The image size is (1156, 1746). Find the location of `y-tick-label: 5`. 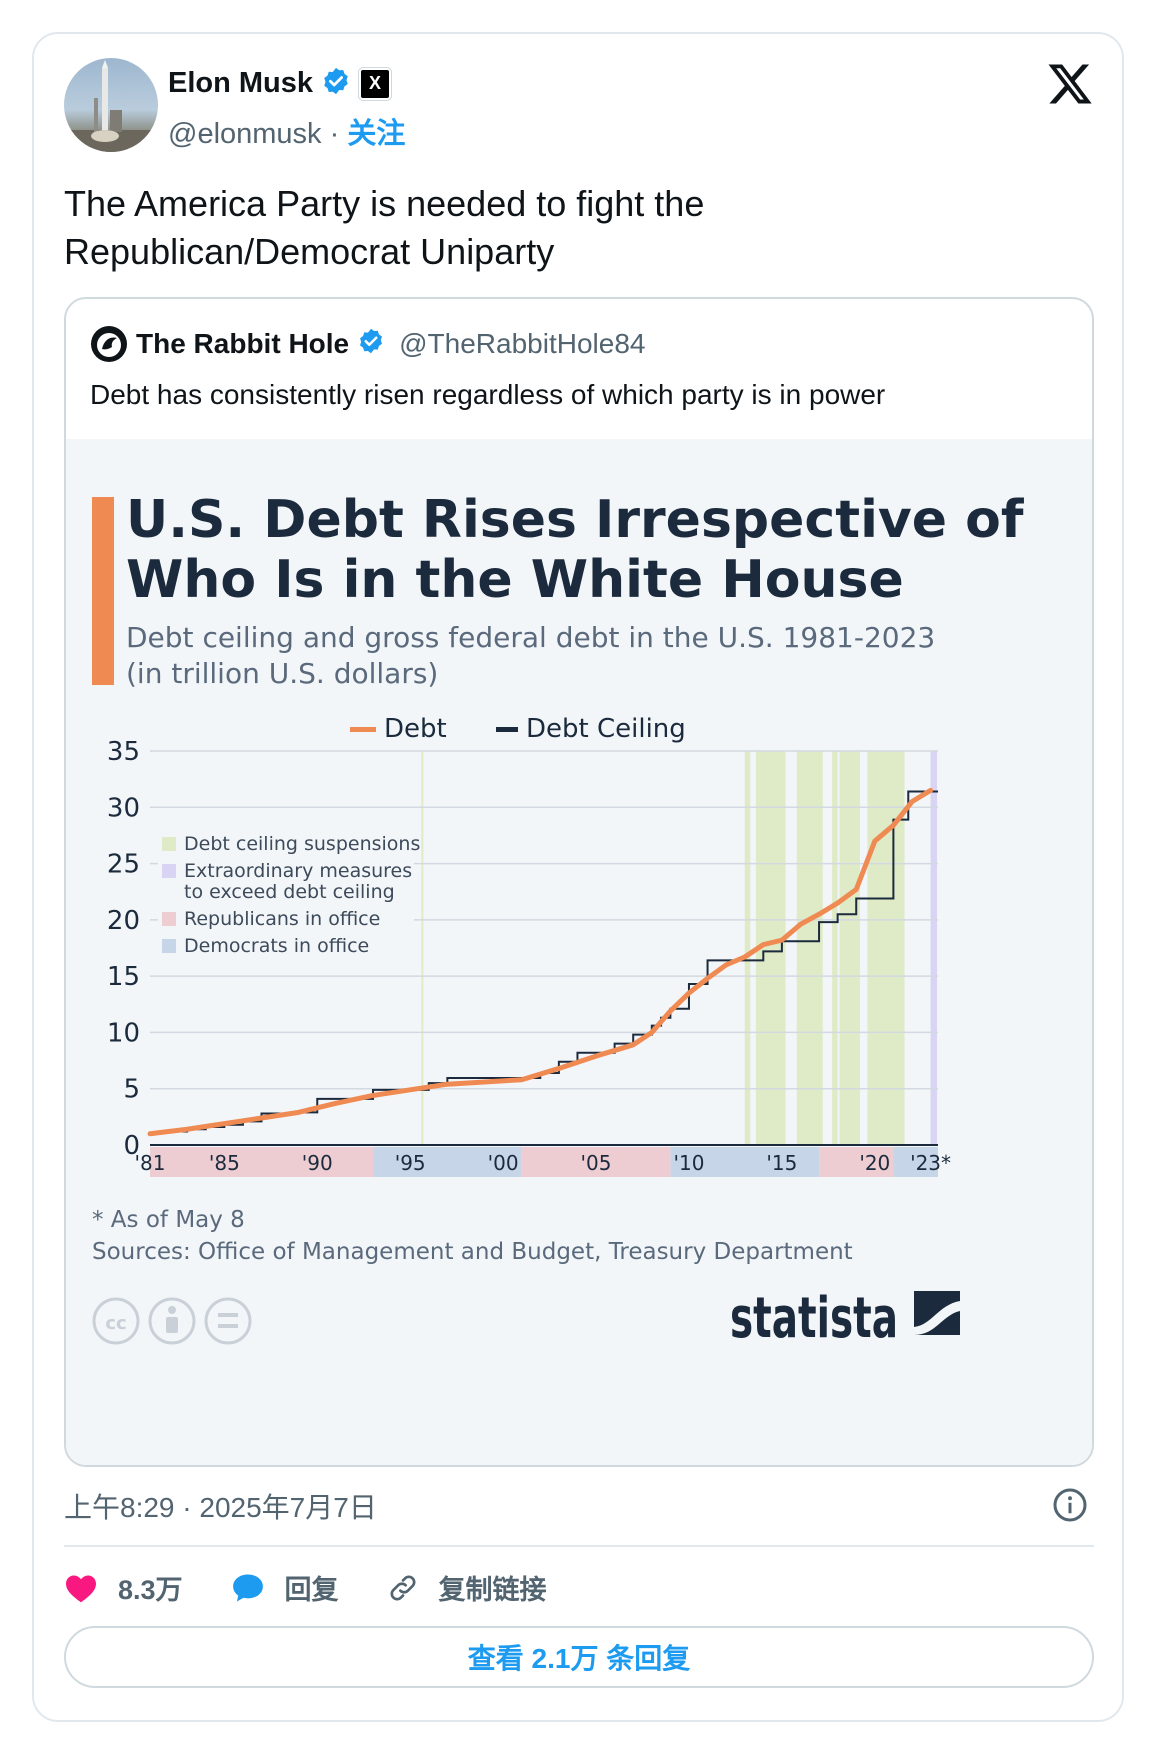

y-tick-label: 5 is located at coordinates (131, 1090).